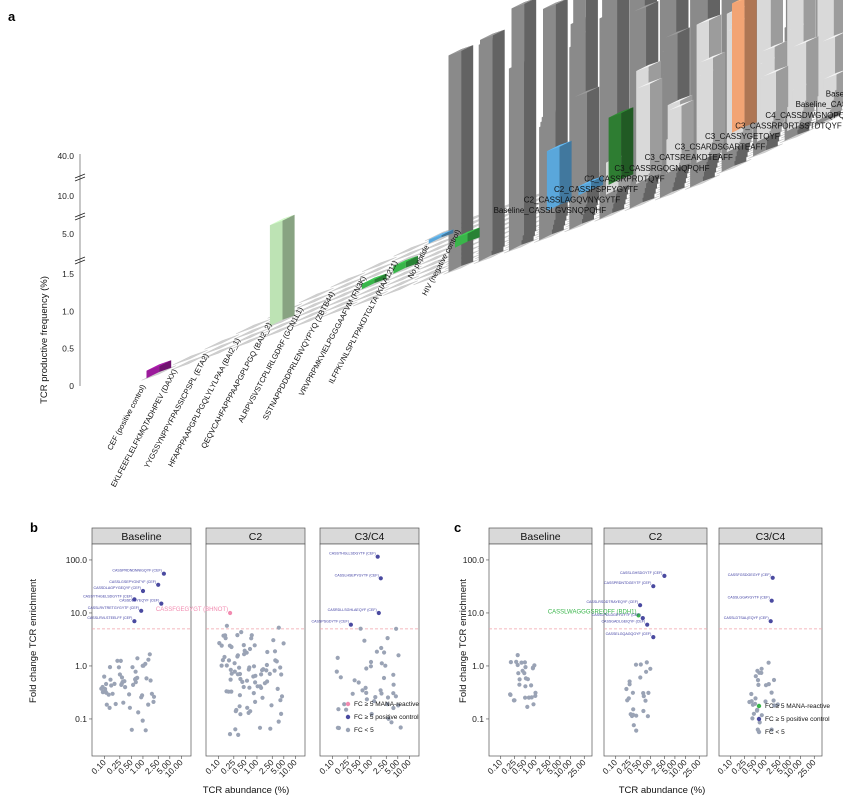 Image resolution: width=843 pixels, height=800 pixels. I want to click on row-label: C3_CSARDSGARTEAFF, so click(720, 147).